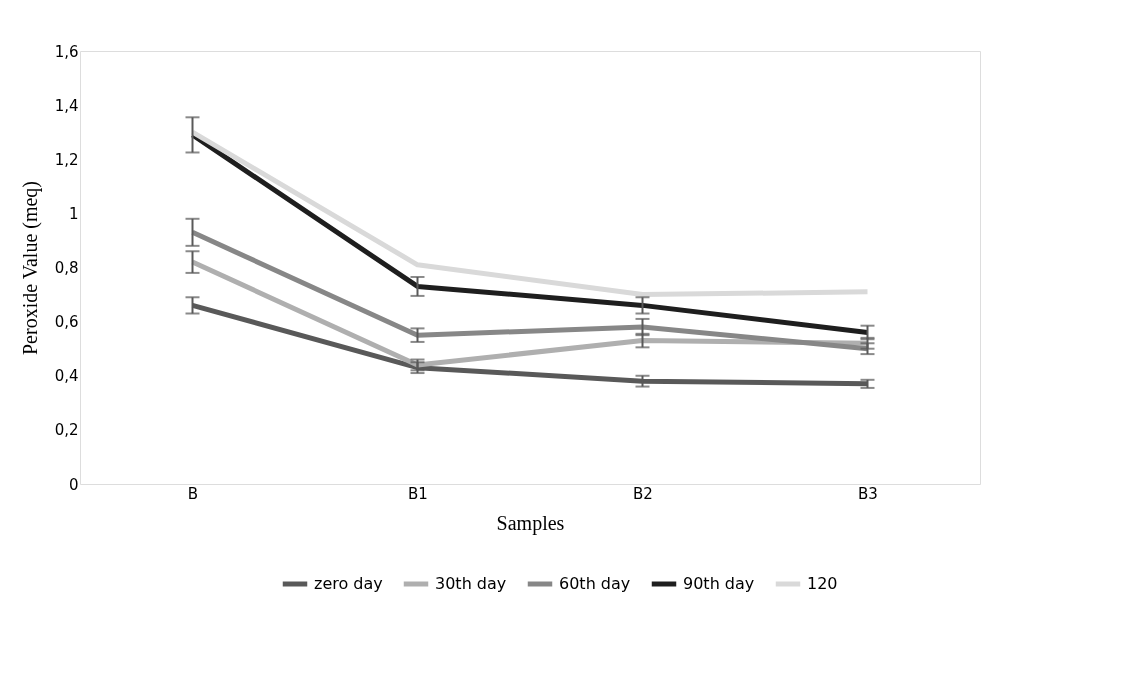  What do you see at coordinates (595, 583) in the screenshot?
I see `legend-label: 60th day` at bounding box center [595, 583].